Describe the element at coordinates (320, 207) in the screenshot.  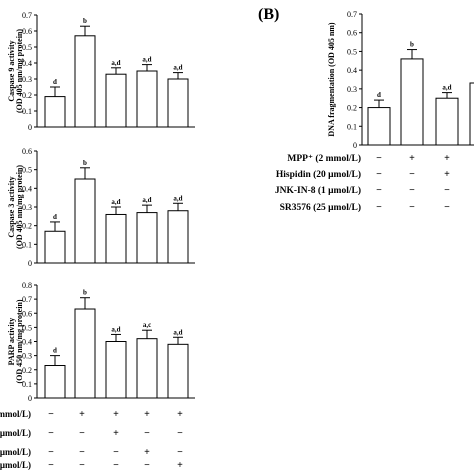
I see `treatment-row-label: SR3576 (25 μmol/L)` at that location.